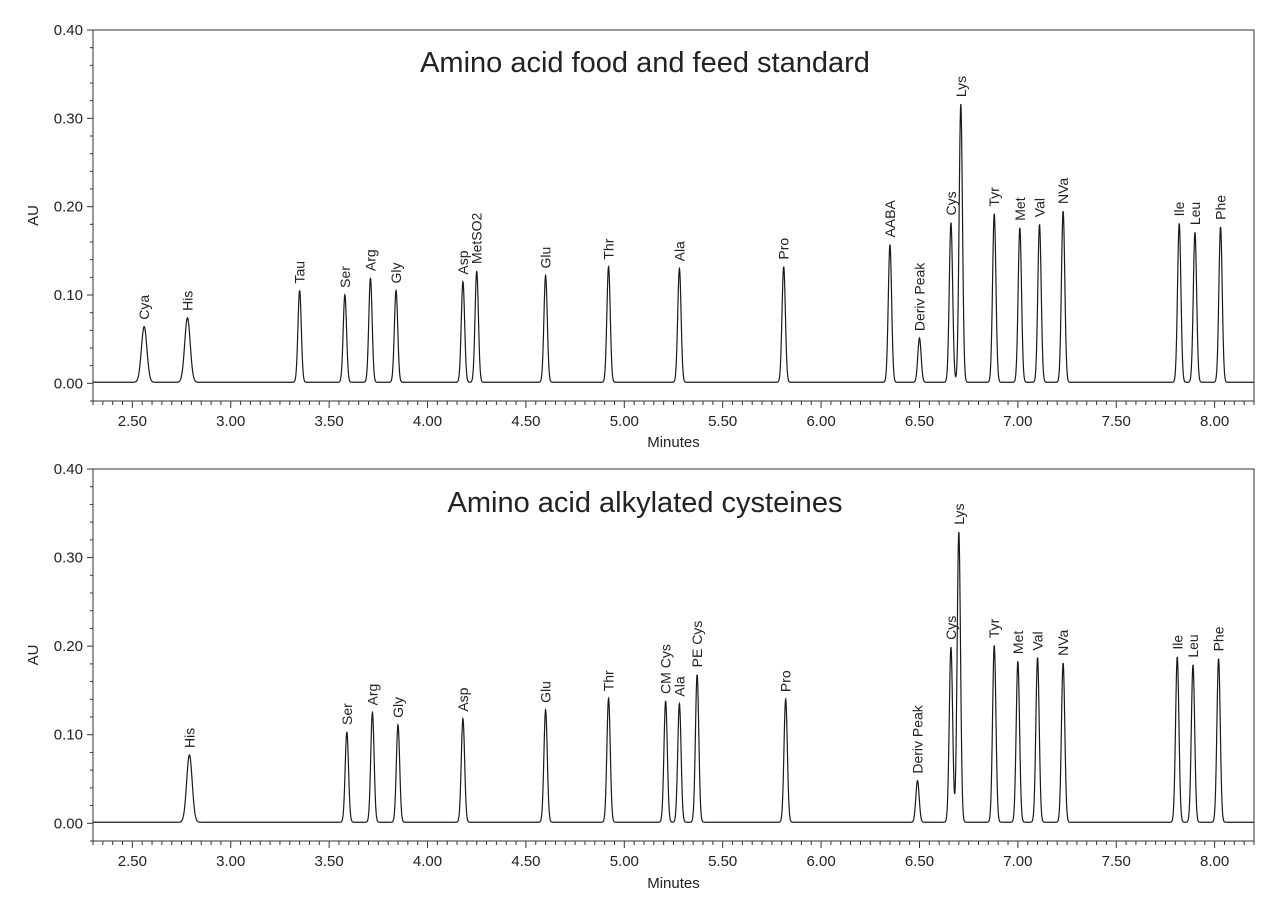 This screenshot has height=919, width=1280. What do you see at coordinates (68, 469) in the screenshot?
I see `y-tick-label: 0.40` at bounding box center [68, 469].